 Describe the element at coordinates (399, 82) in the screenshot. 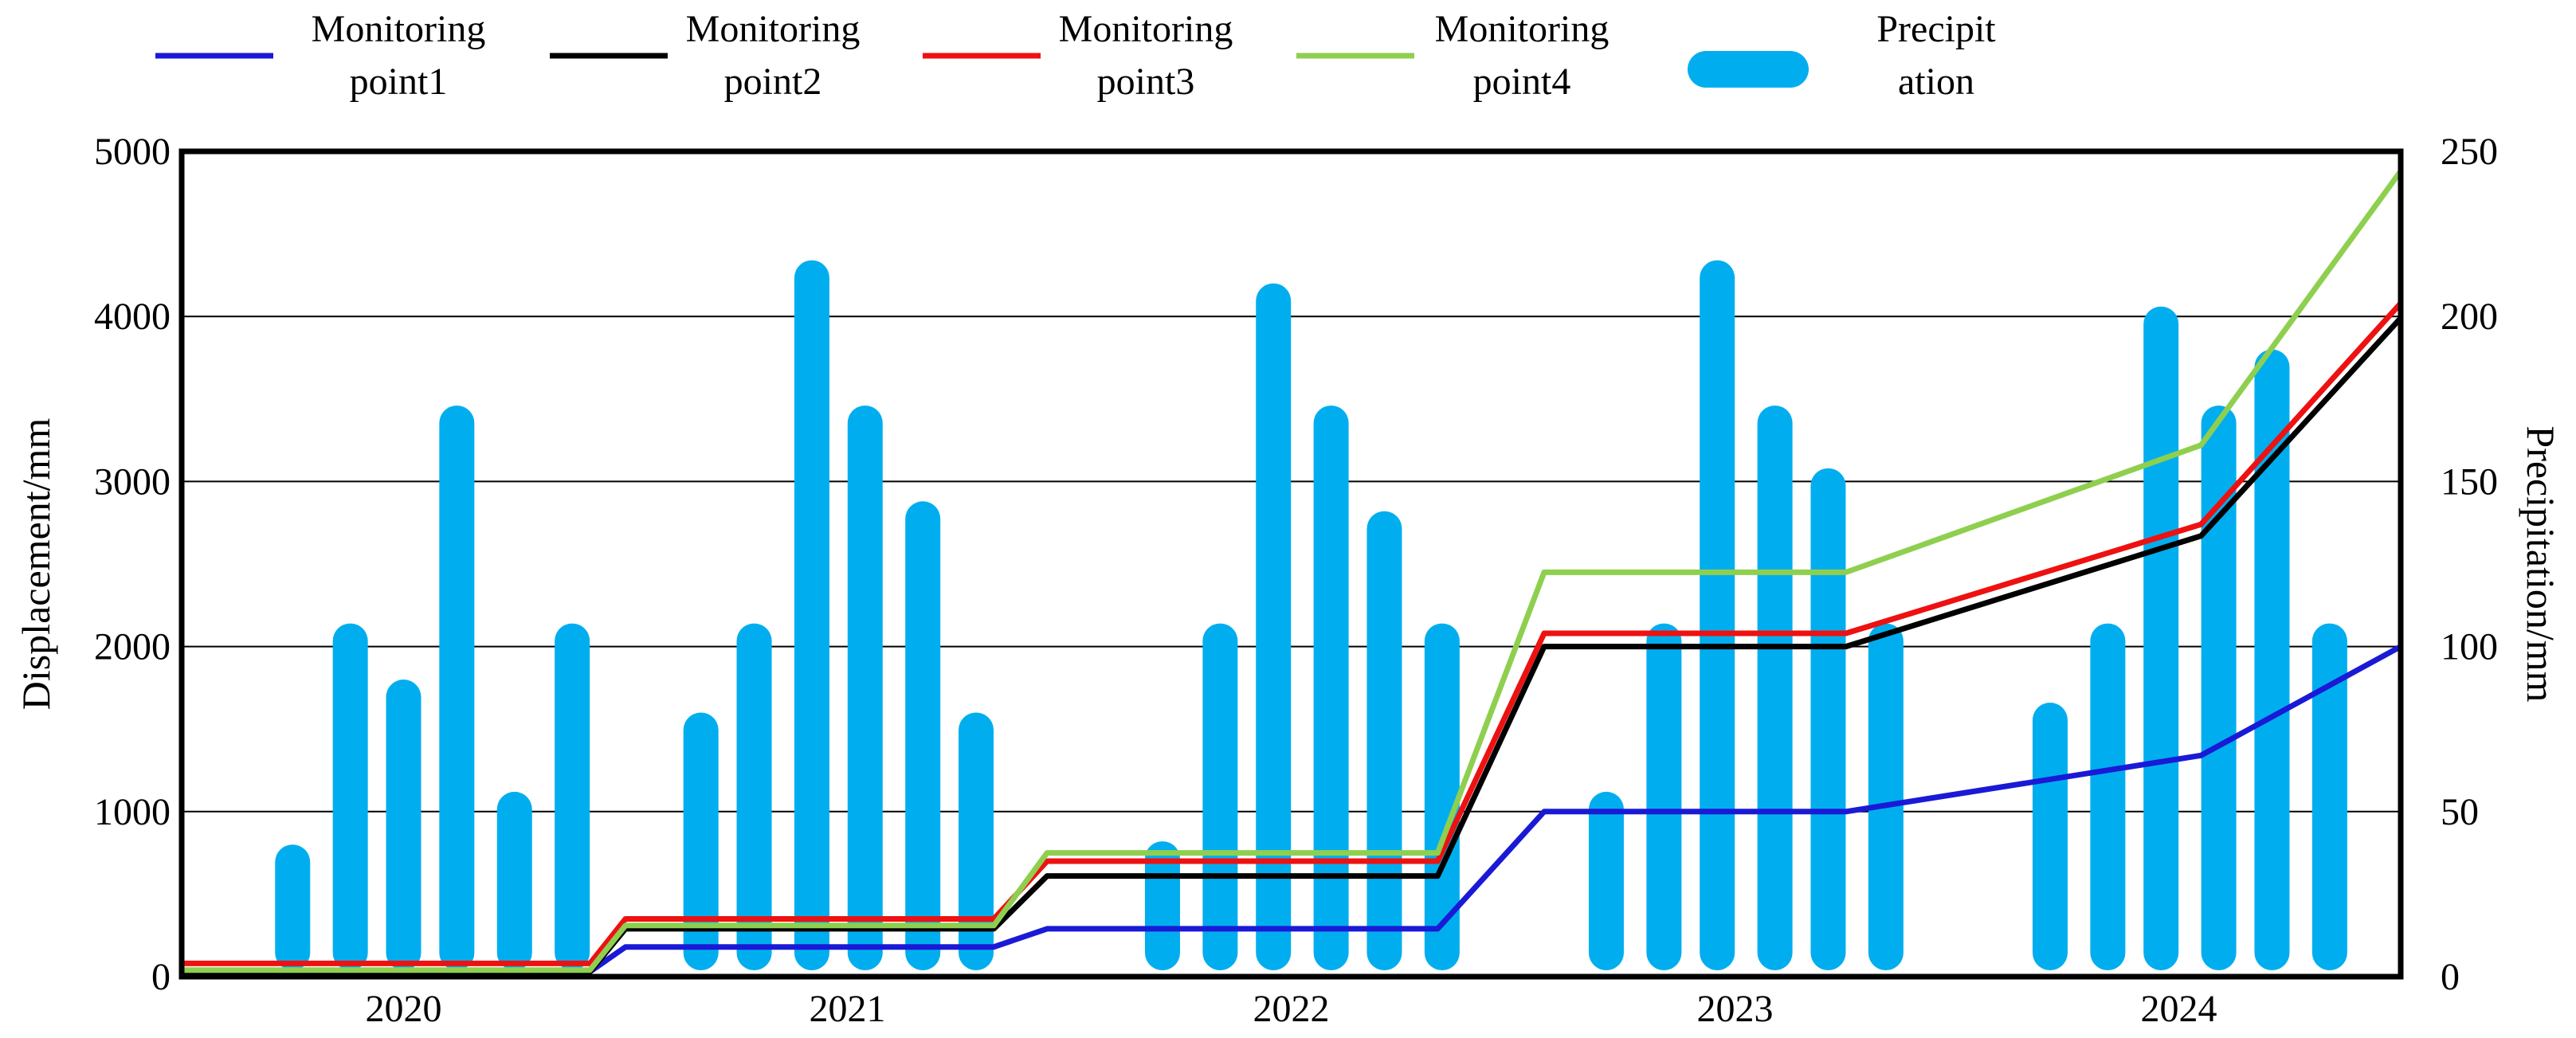

I see `legend-label: point1` at that location.